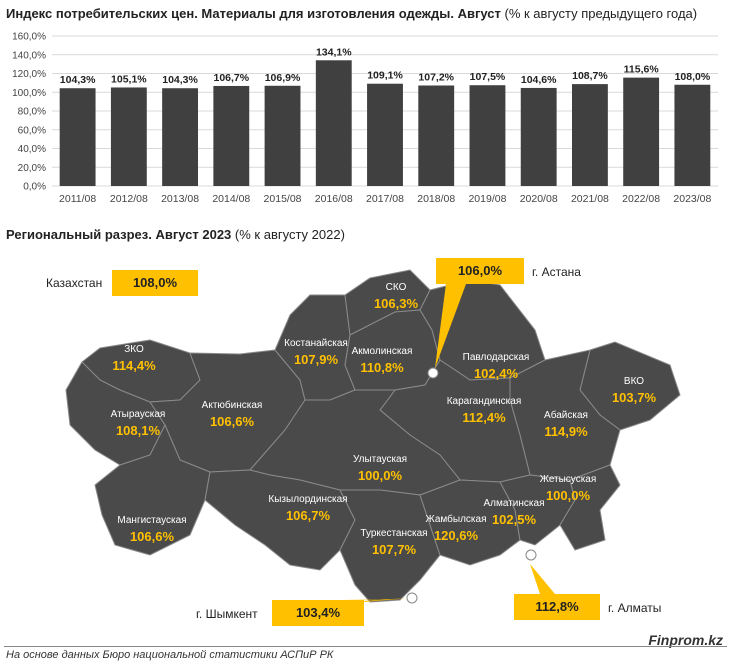  I want to click on region-name-kyzylorda: Кызылординская, so click(307, 499).